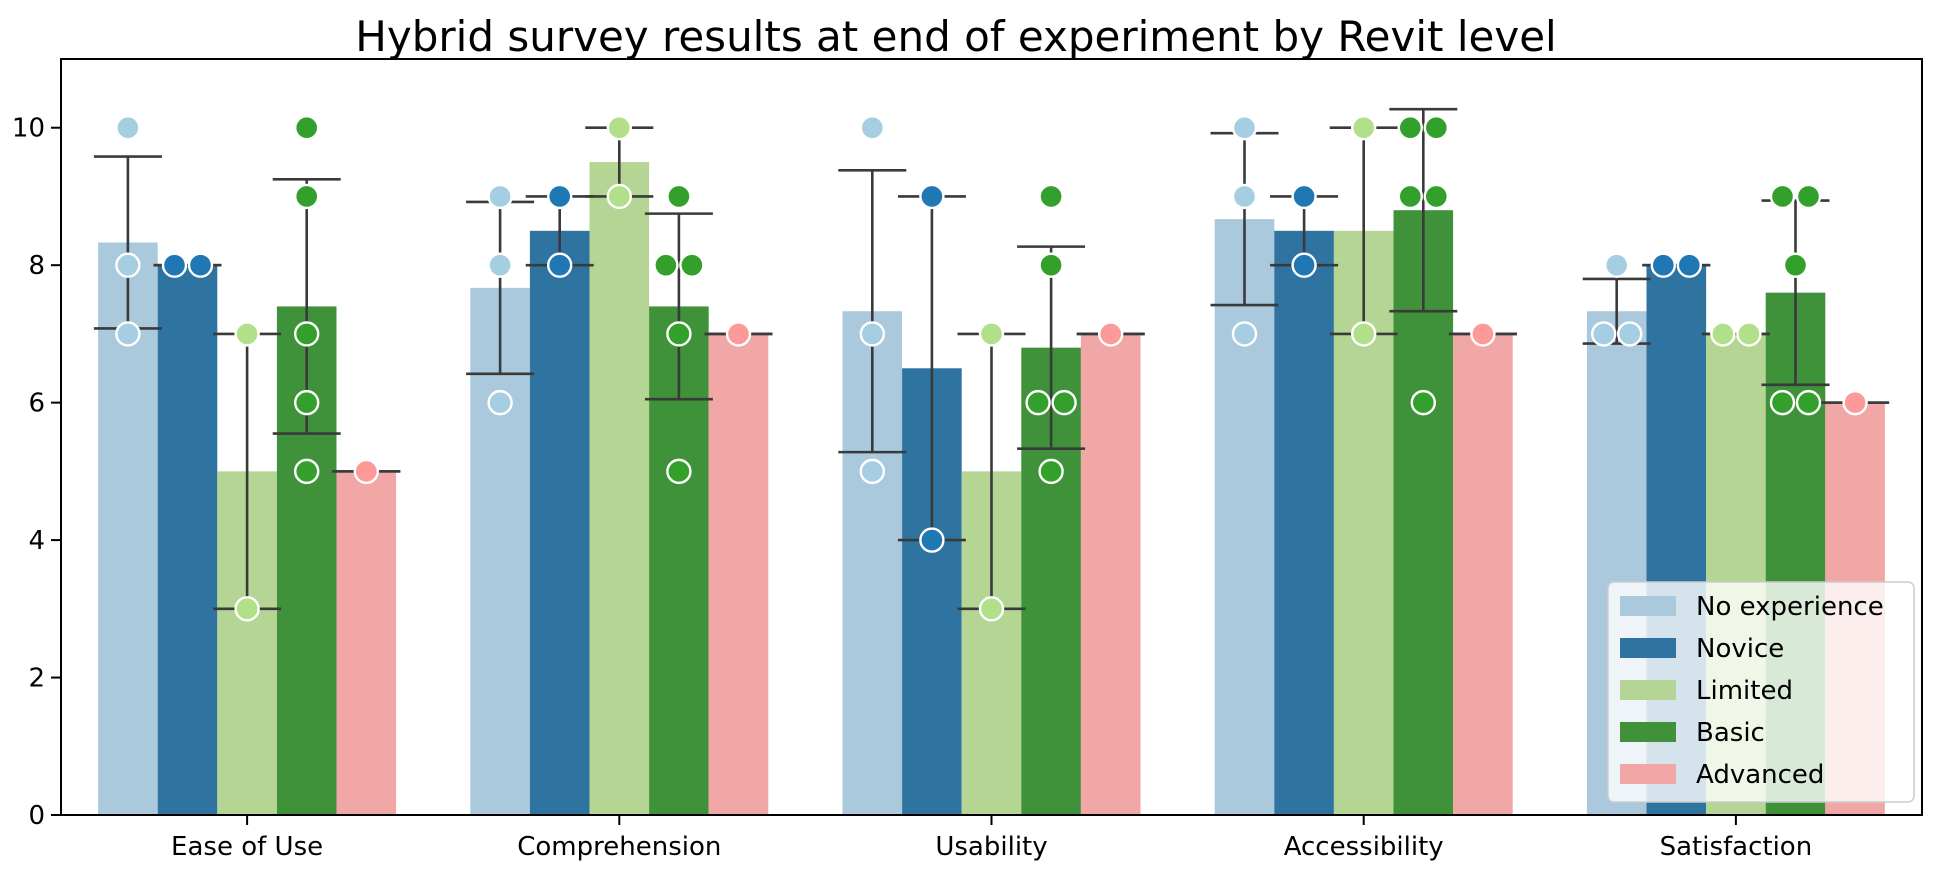 This screenshot has height=882, width=1942. Describe the element at coordinates (991, 847) in the screenshot. I see `x-tick-label: Usability` at that location.